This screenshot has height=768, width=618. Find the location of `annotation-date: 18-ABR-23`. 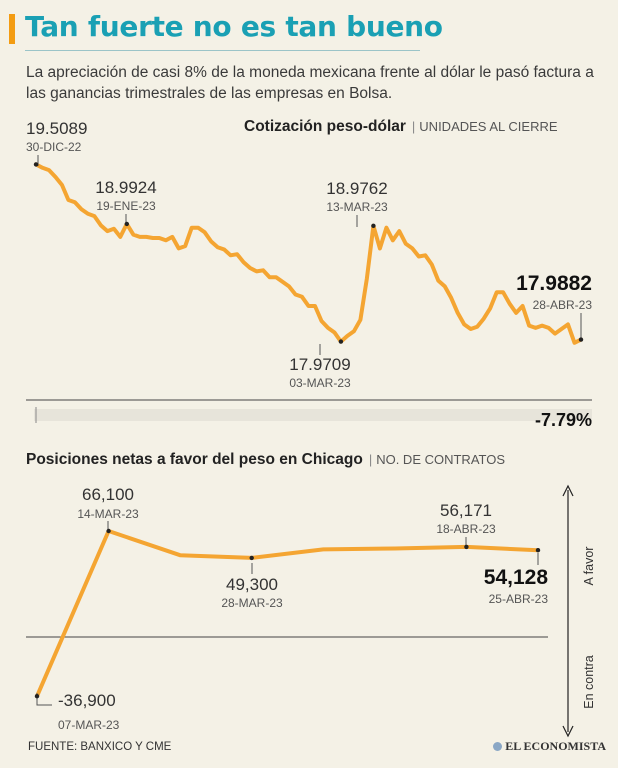

annotation-date: 18-ABR-23 is located at coordinates (466, 529).